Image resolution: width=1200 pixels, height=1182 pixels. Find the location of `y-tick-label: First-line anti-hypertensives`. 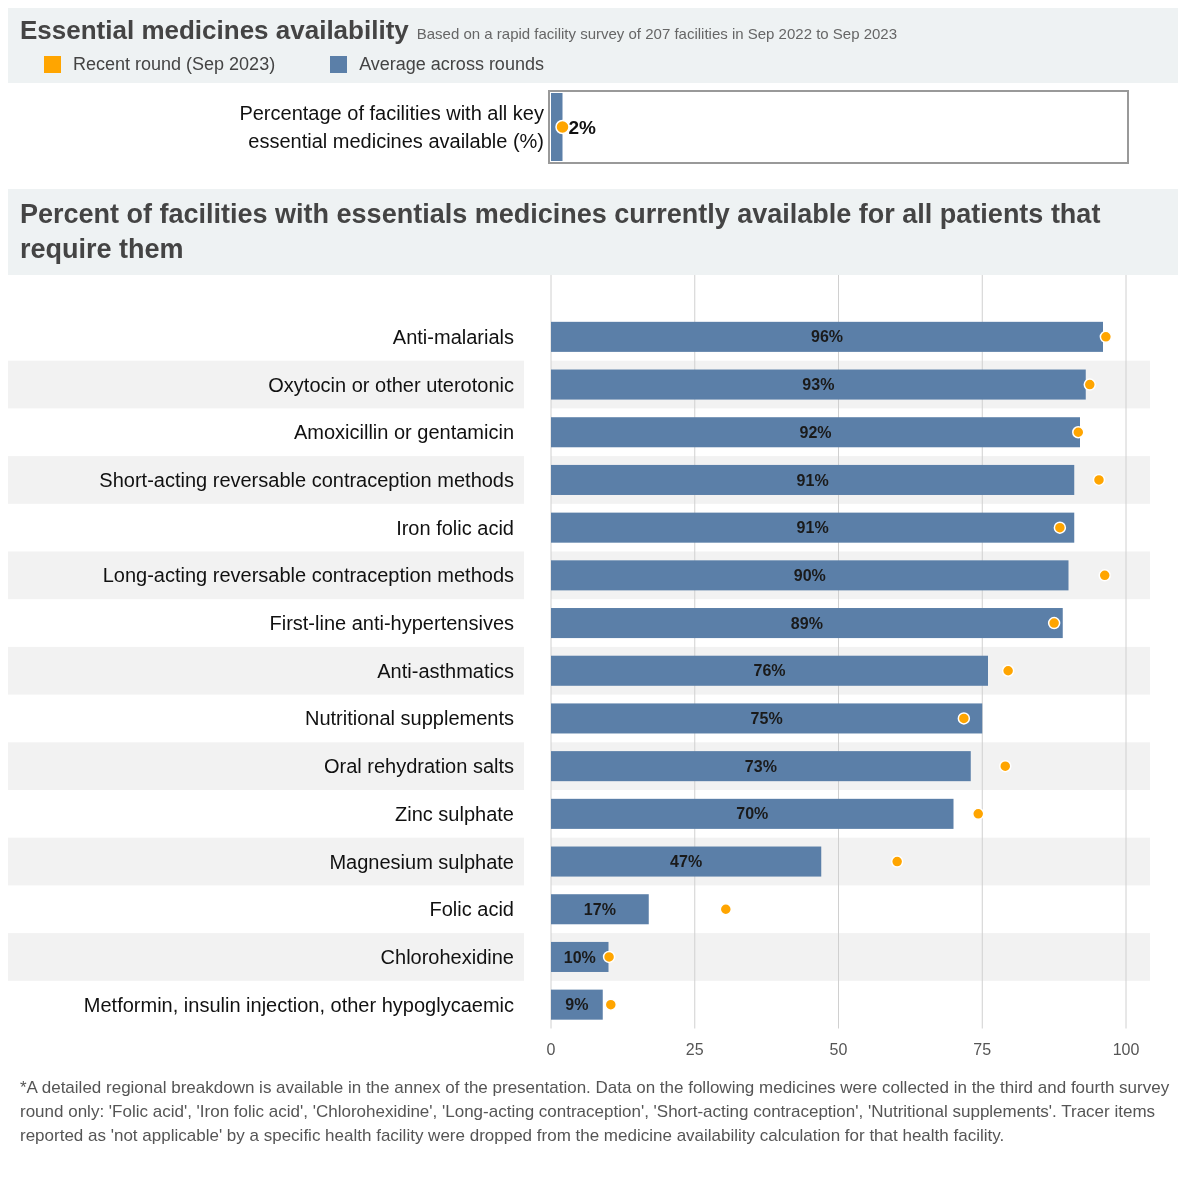

y-tick-label: First-line anti-hypertensives is located at coordinates (391, 623).